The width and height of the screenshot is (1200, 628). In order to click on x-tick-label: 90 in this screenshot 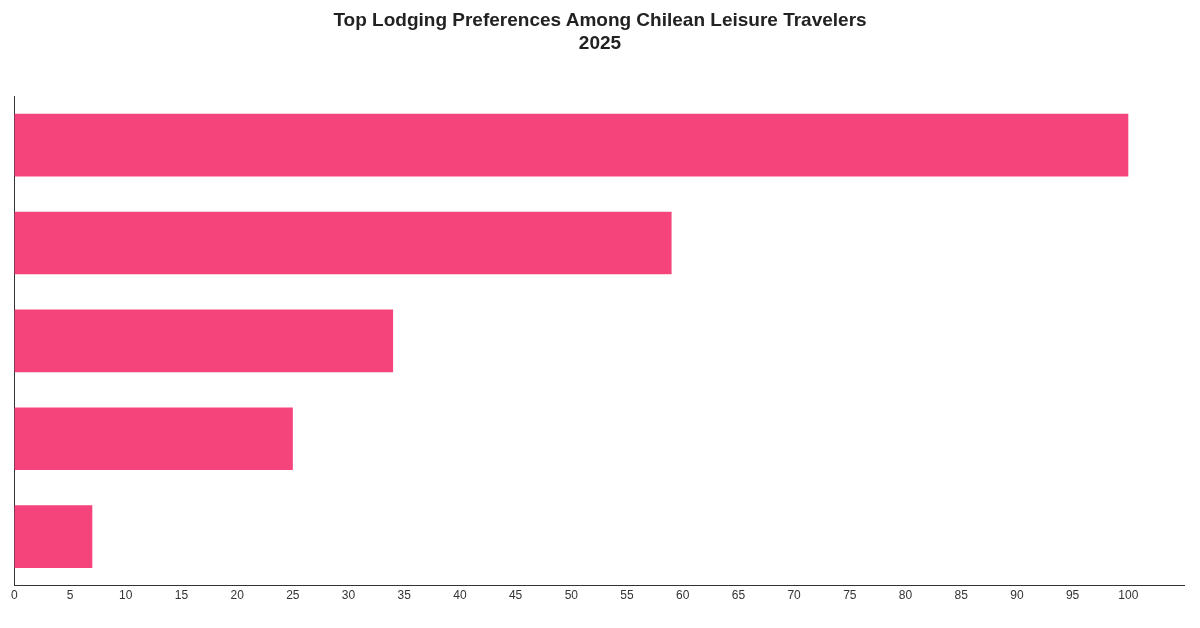, I will do `click(1017, 595)`.